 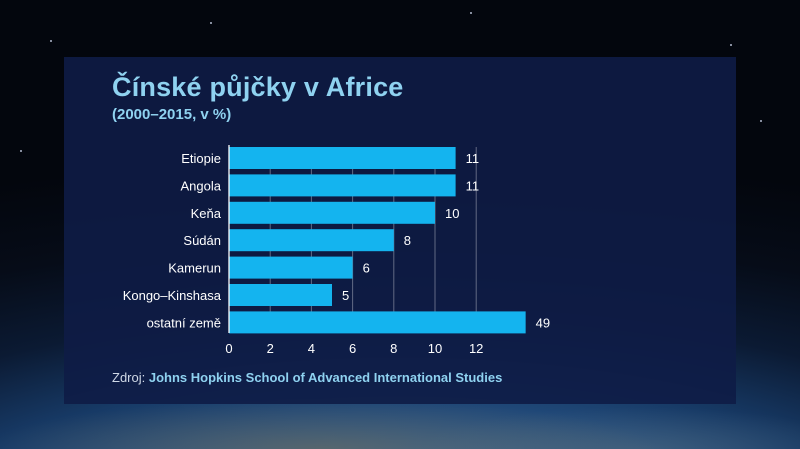 What do you see at coordinates (258, 87) in the screenshot?
I see `chart-title: Čínské půjčky v Africe` at bounding box center [258, 87].